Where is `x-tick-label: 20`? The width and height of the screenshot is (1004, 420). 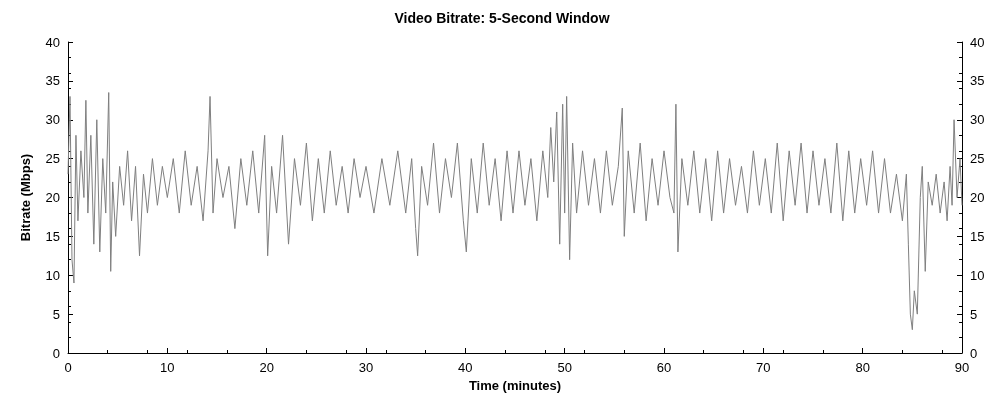
x-tick-label: 20 is located at coordinates (266, 367).